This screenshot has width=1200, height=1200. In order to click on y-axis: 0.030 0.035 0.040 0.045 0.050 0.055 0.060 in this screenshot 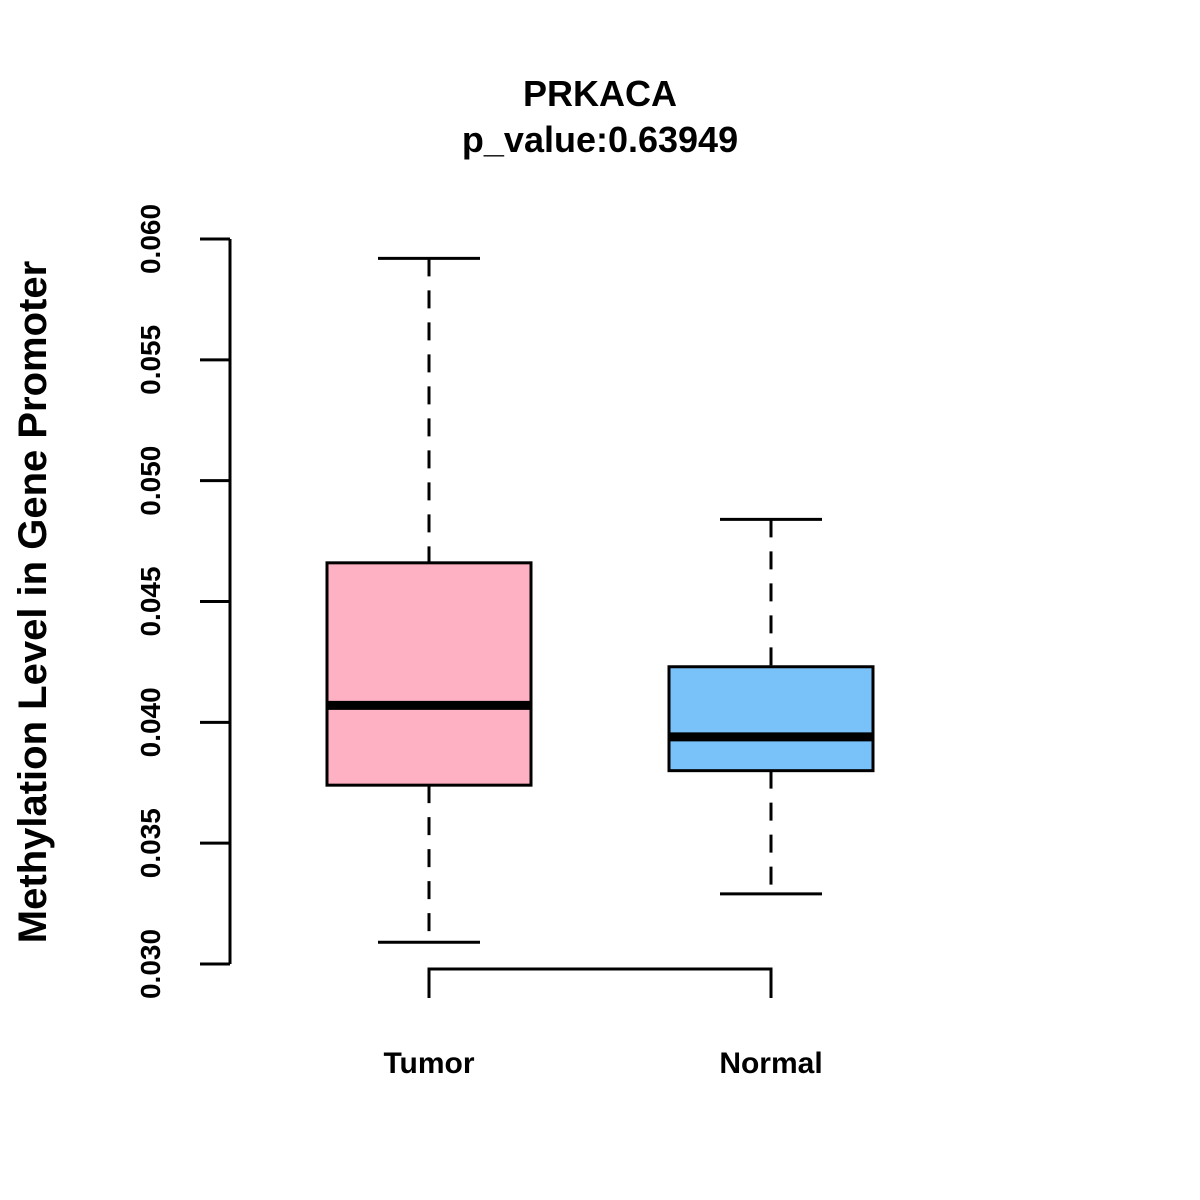, I will do `click(183, 601)`.